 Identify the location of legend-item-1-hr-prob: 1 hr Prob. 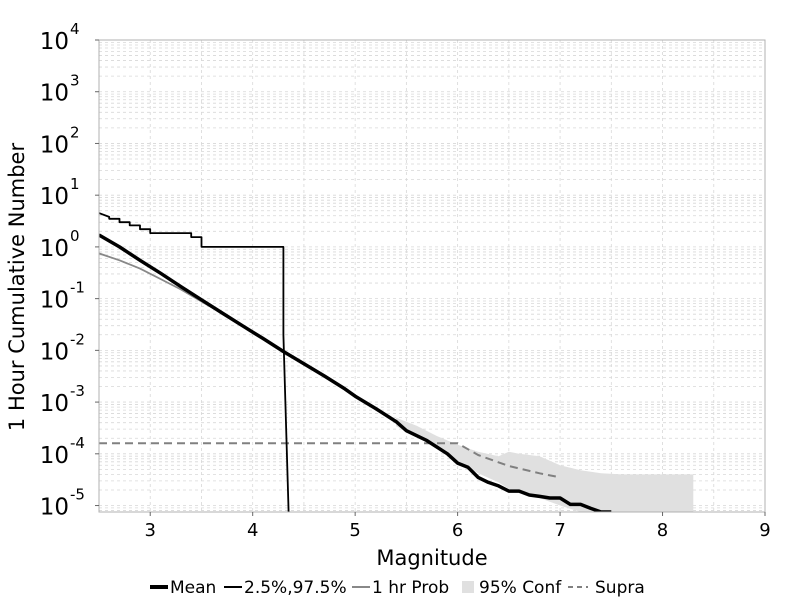
(400, 588).